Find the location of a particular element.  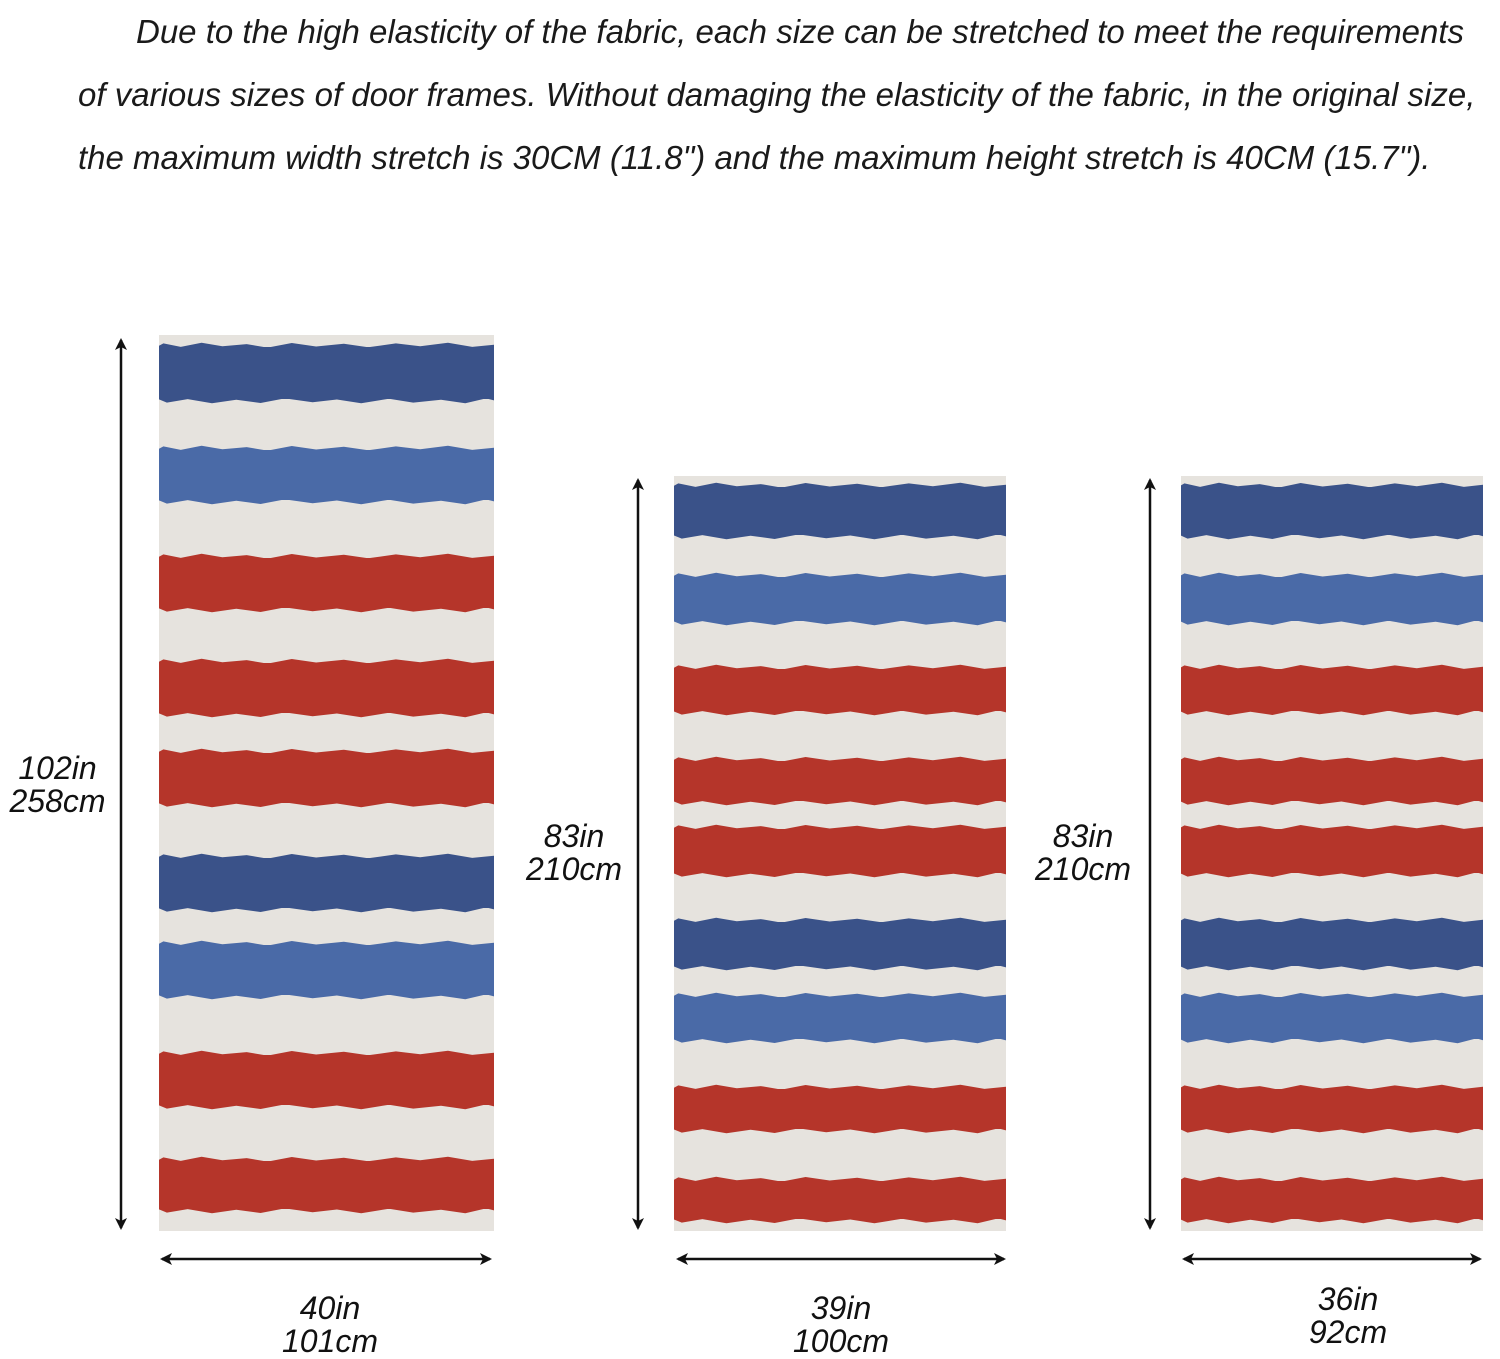

width-centimeters: 101cm is located at coordinates (330, 1341).